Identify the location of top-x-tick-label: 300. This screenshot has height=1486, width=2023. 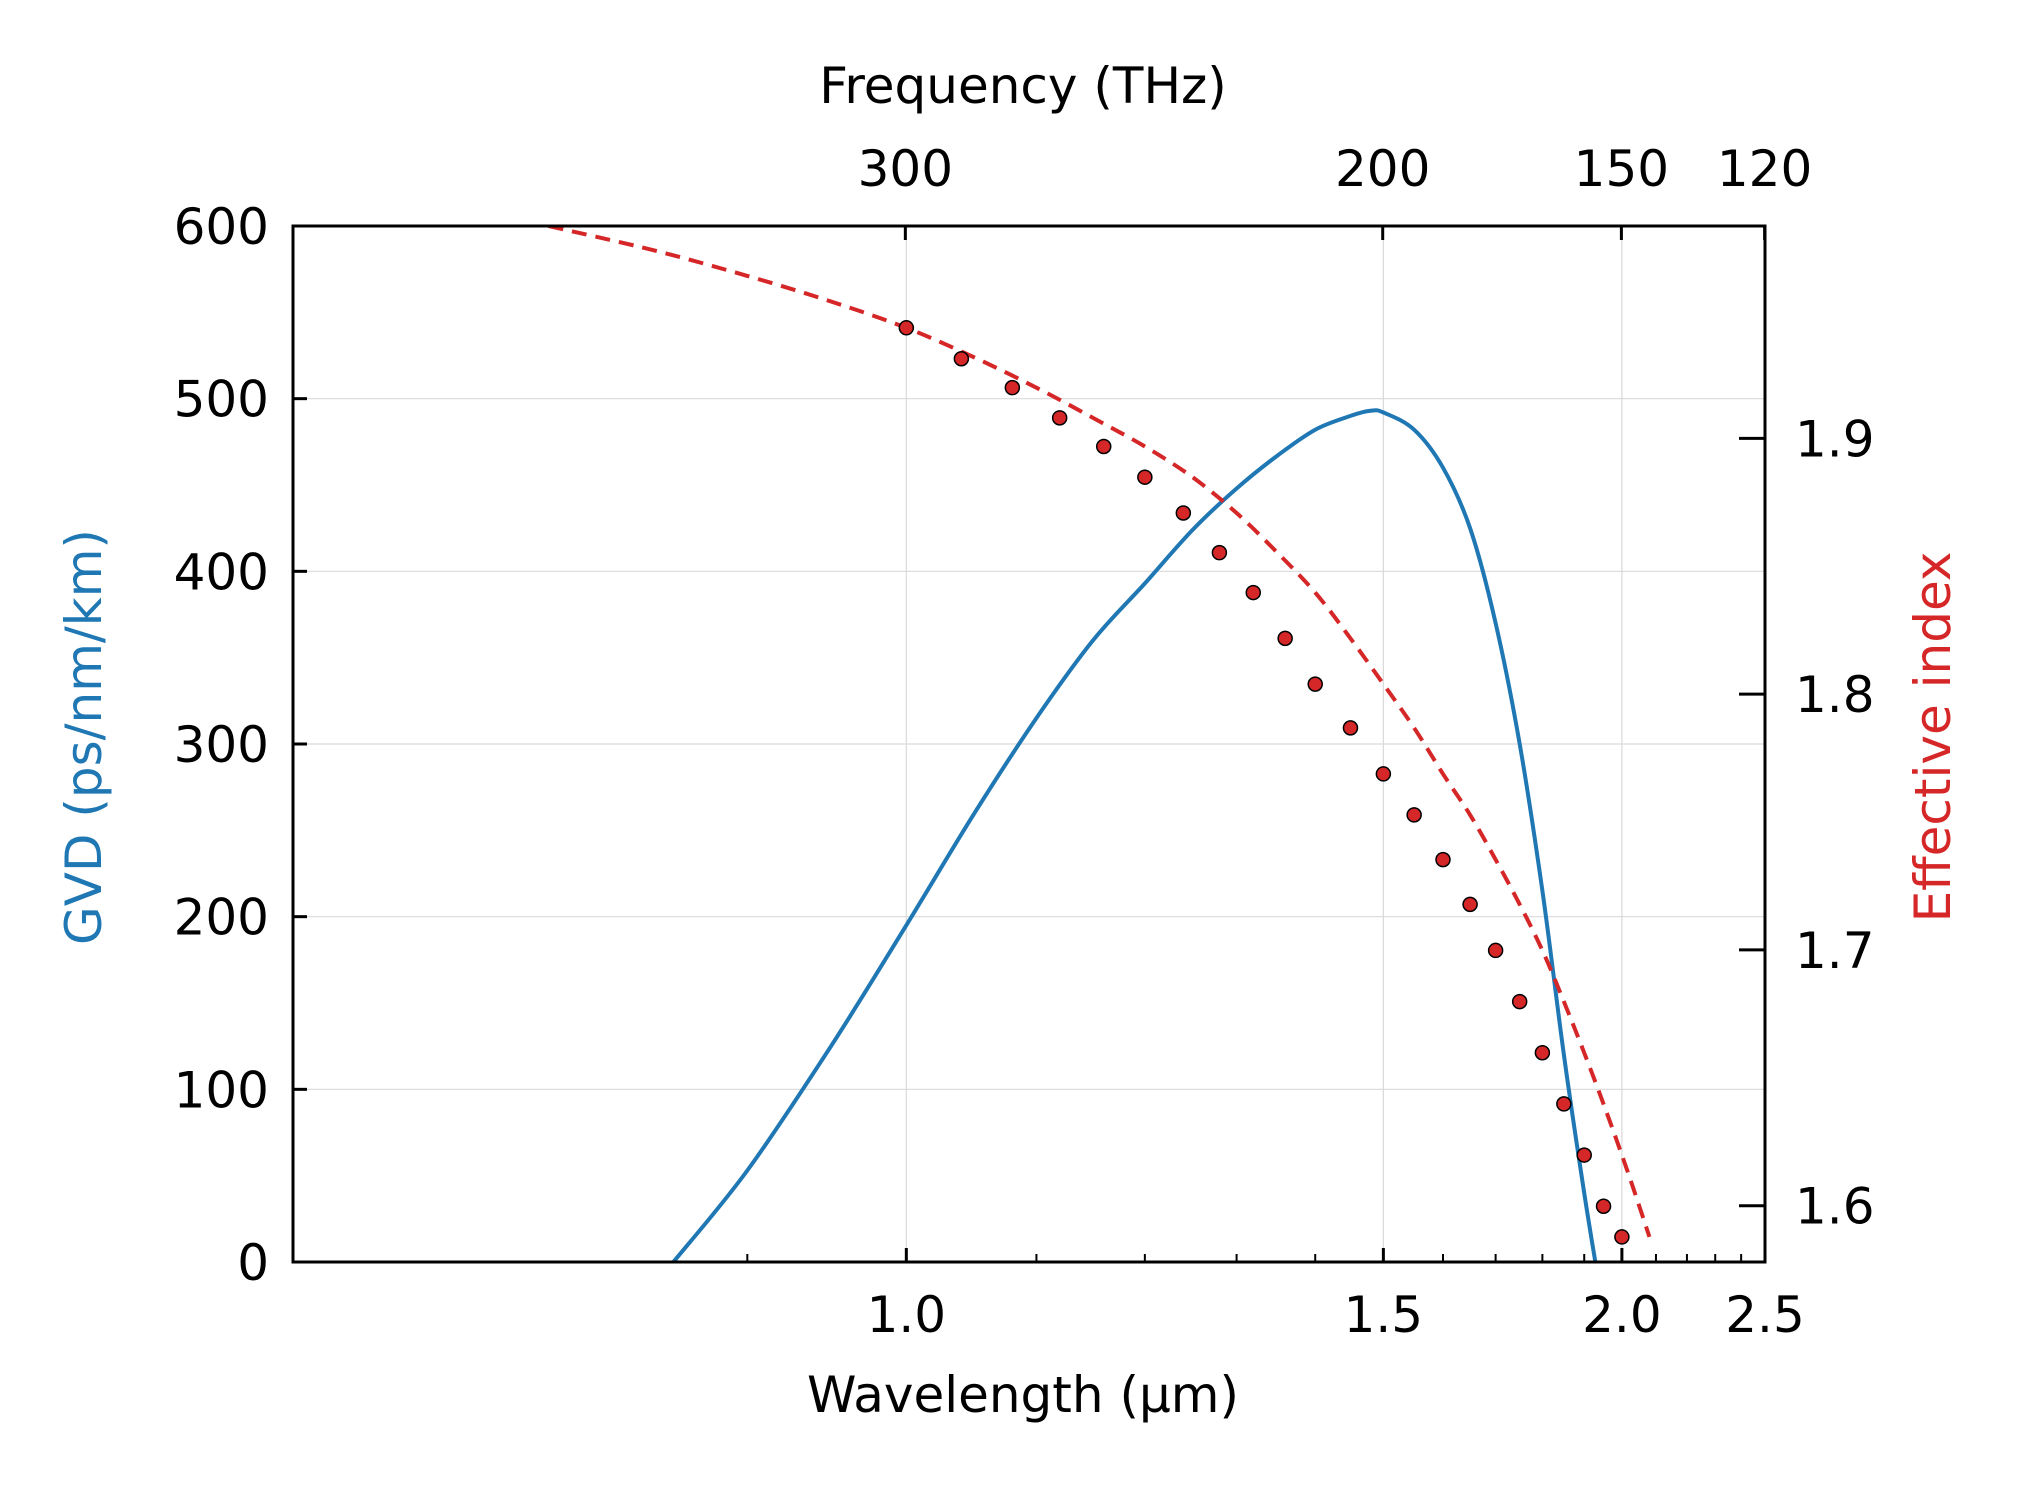
(905, 169).